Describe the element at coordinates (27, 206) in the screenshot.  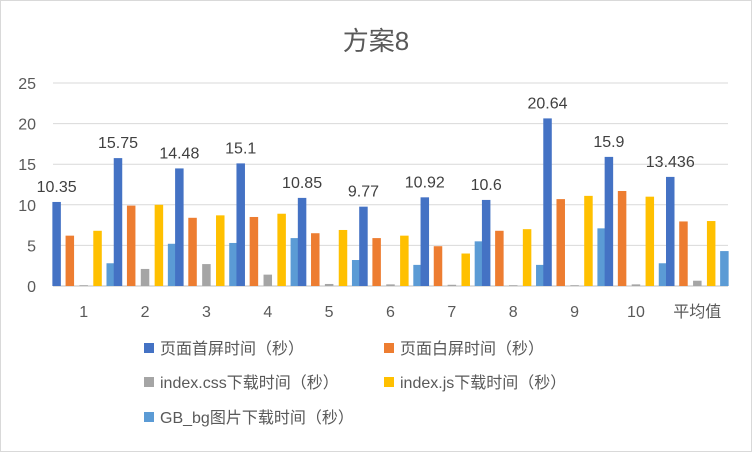
I see `y-tick-label: 10` at that location.